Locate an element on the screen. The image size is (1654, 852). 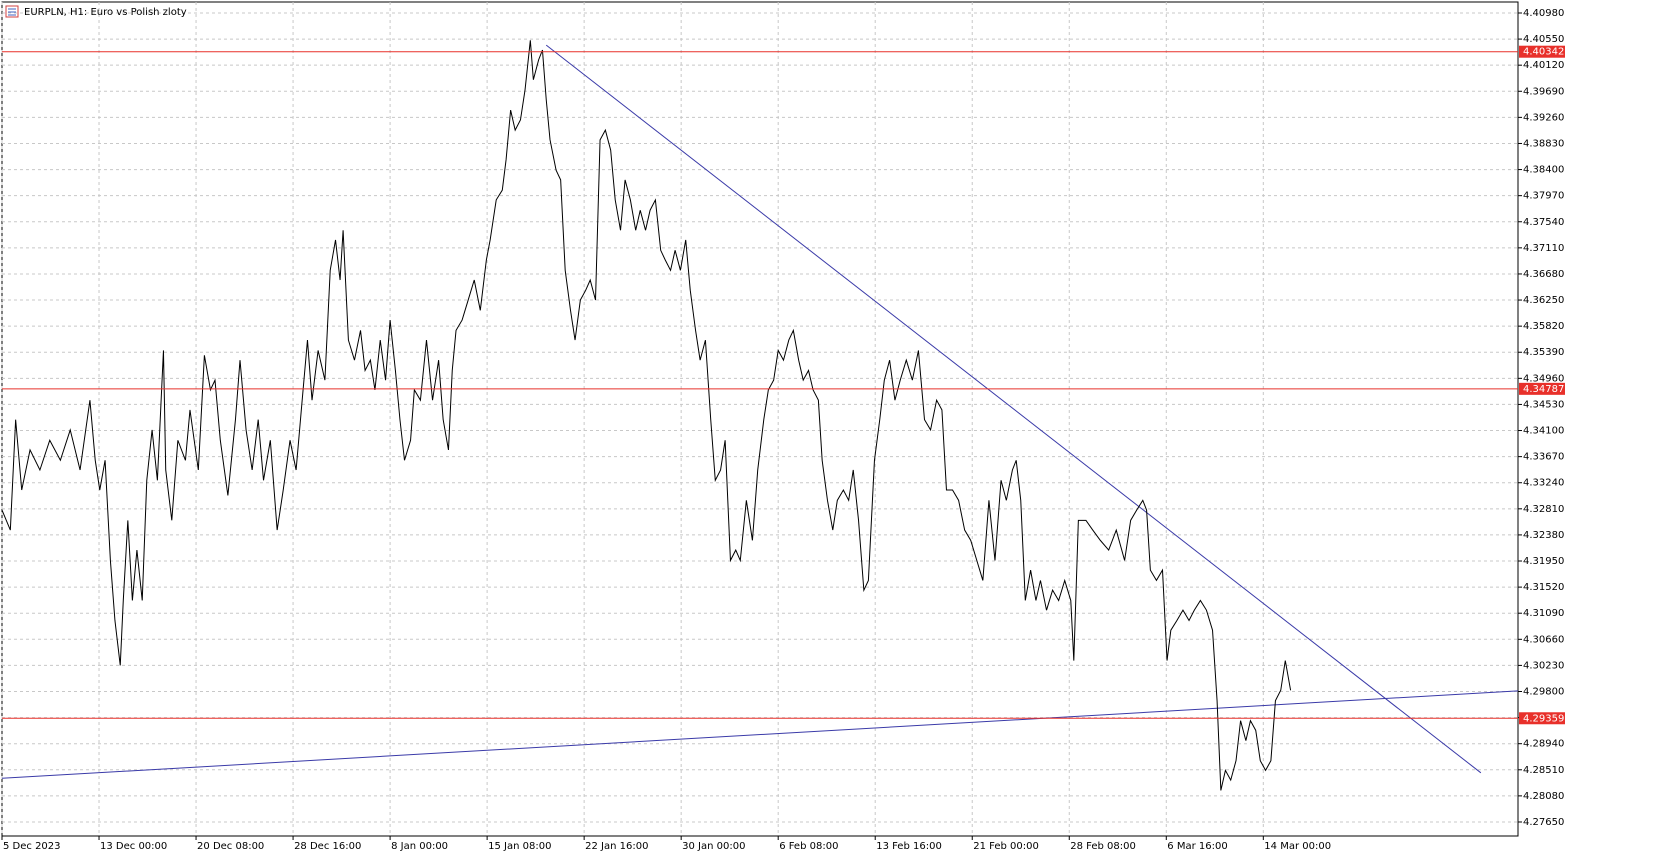
y-tick-label: 4.36680 is located at coordinates (1543, 274).